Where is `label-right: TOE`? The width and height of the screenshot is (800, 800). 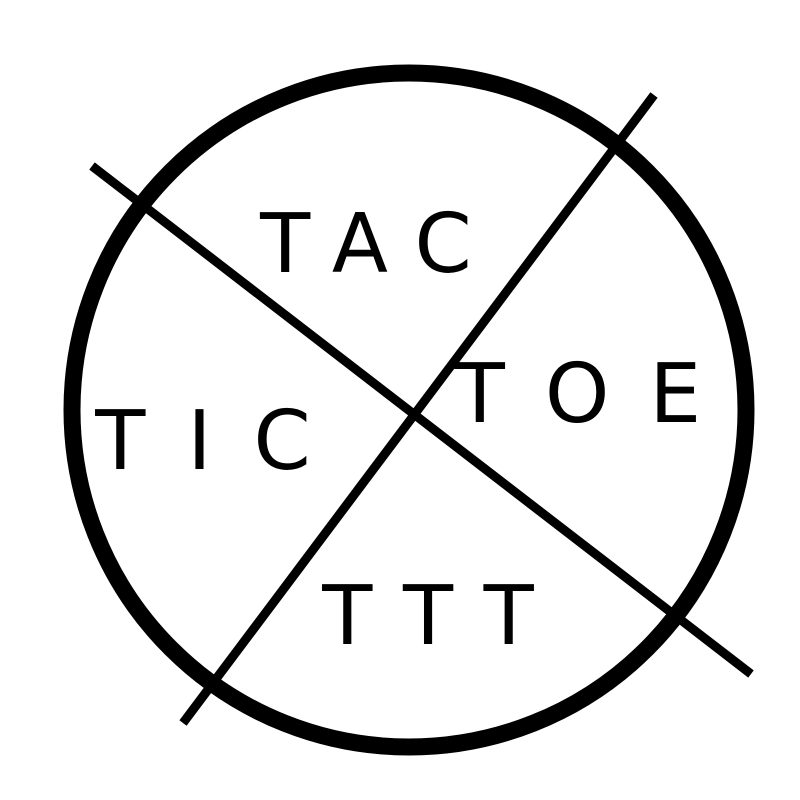 label-right: TOE is located at coordinates (597, 394).